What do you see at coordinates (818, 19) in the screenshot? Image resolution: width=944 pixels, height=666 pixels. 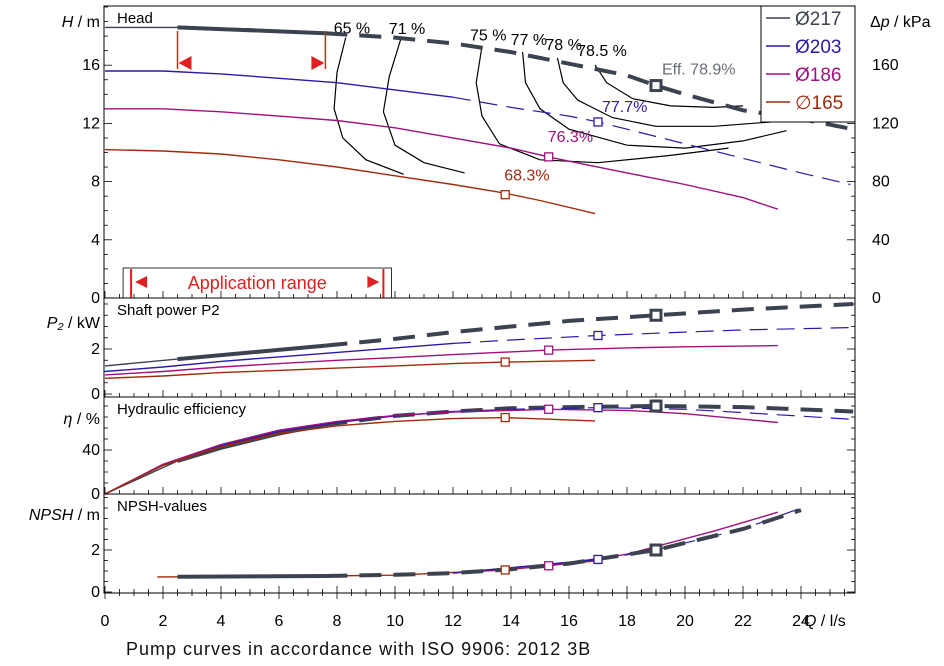 I see `legend-label: Ø217` at bounding box center [818, 19].